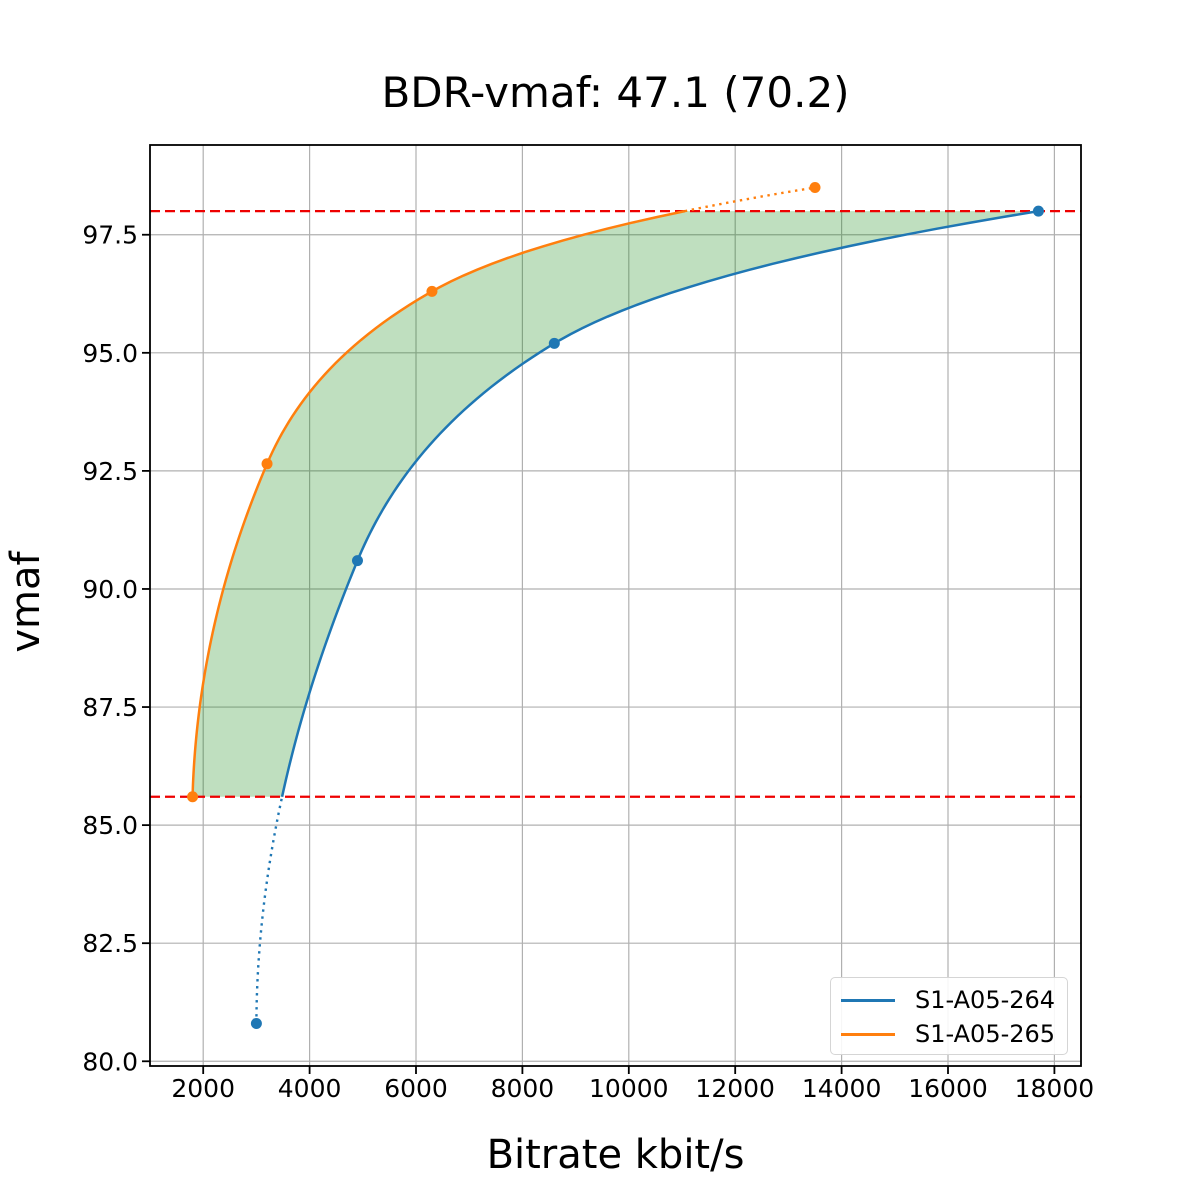 The width and height of the screenshot is (1200, 1200). I want to click on y-tick-label-87.5: 87.5, so click(110, 707).